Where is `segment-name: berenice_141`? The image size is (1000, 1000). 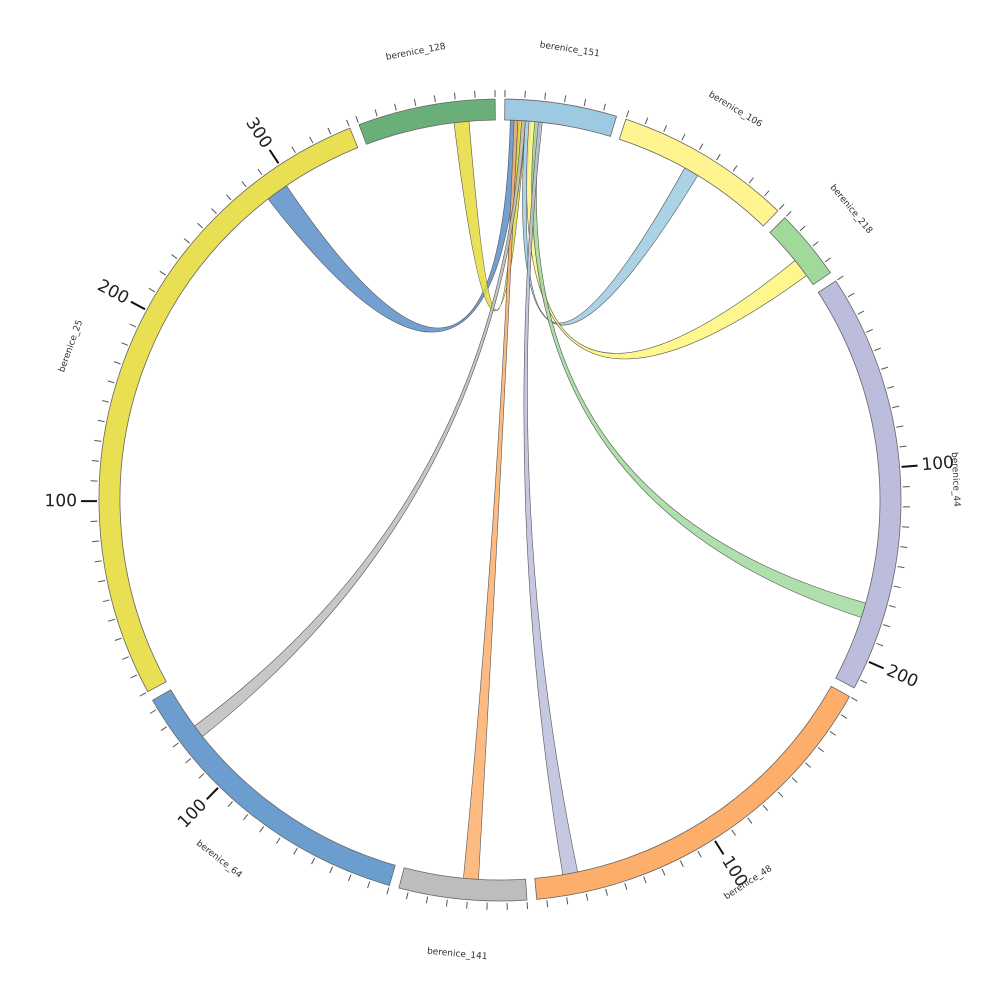 segment-name: berenice_141 is located at coordinates (457, 955).